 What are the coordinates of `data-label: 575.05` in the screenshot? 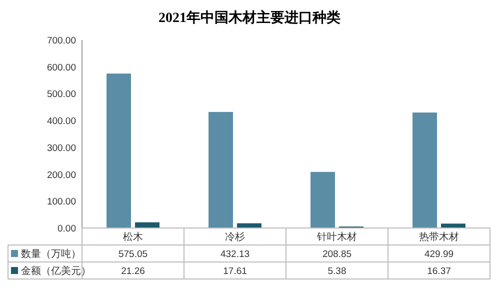 It's located at (133, 254).